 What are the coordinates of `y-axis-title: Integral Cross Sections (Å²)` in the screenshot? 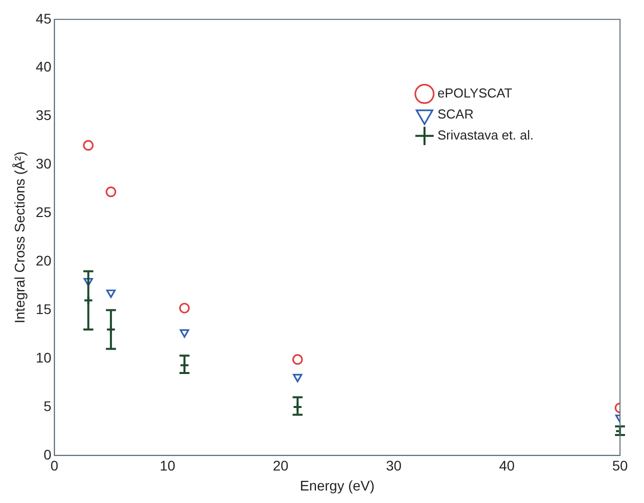 It's located at (19, 237).